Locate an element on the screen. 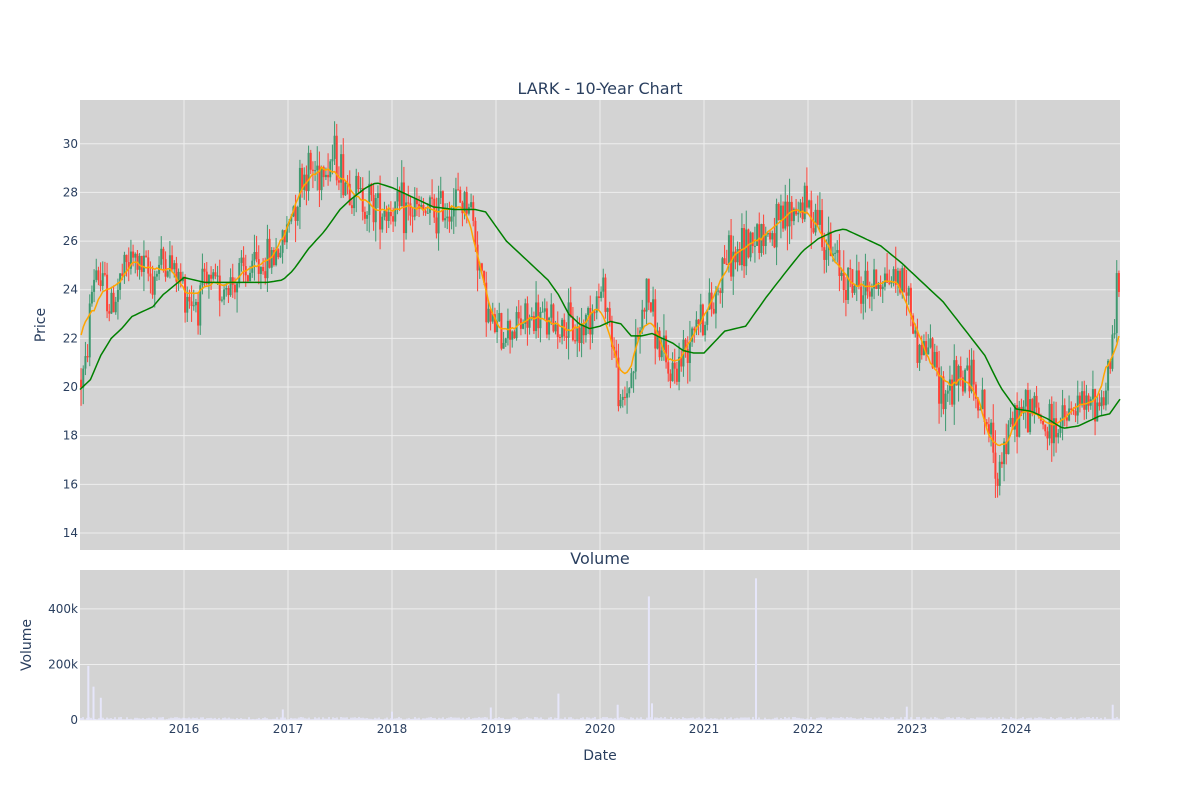 The image size is (1200, 800). volume-spike-bar is located at coordinates (558, 706).